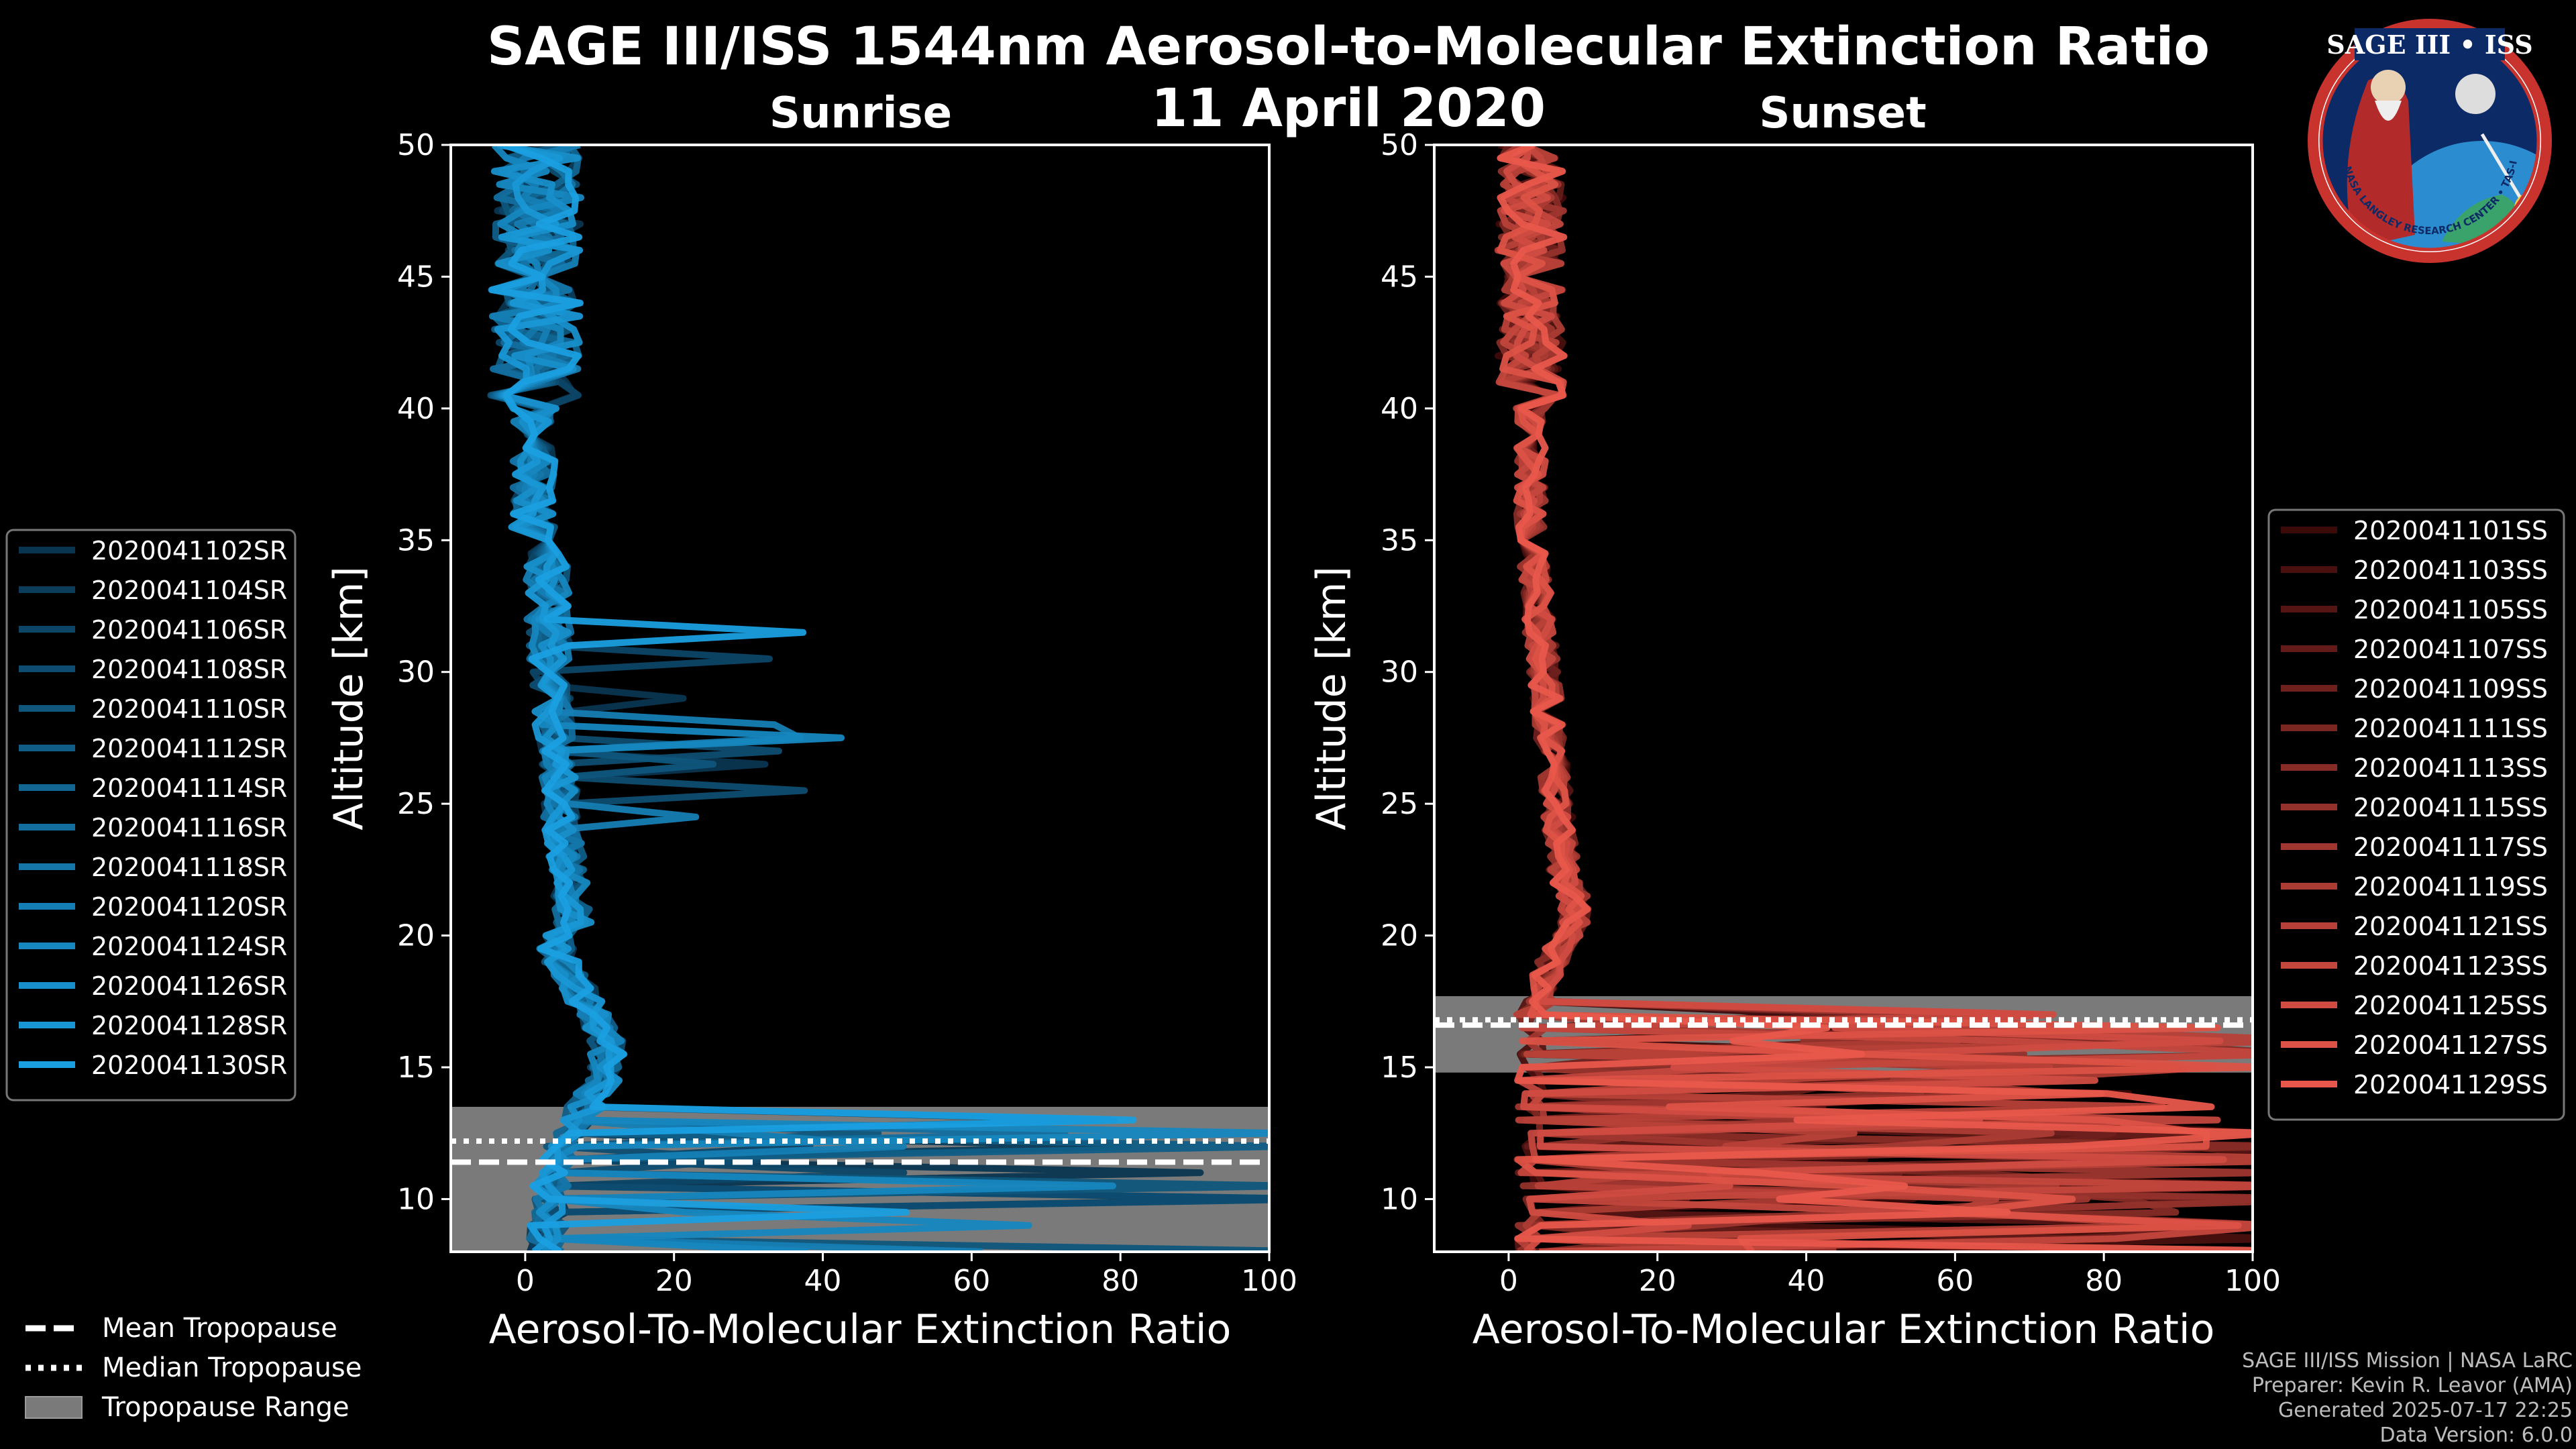 This screenshot has height=1449, width=2576. I want to click on sunrise-legend-label: 2020041128SR, so click(189, 1025).